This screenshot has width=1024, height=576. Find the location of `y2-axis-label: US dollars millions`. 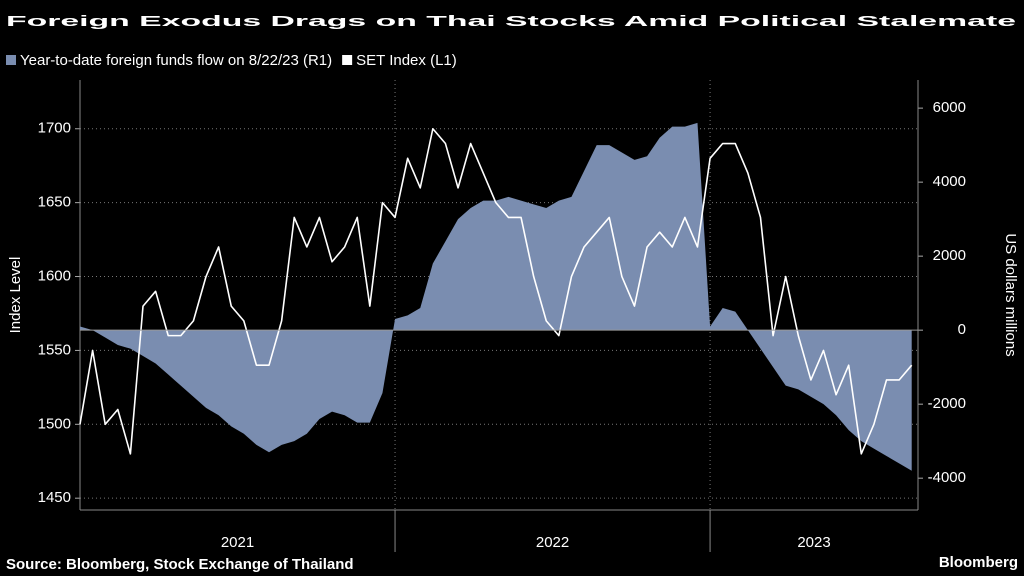

y2-axis-label: US dollars millions is located at coordinates (1010, 294).